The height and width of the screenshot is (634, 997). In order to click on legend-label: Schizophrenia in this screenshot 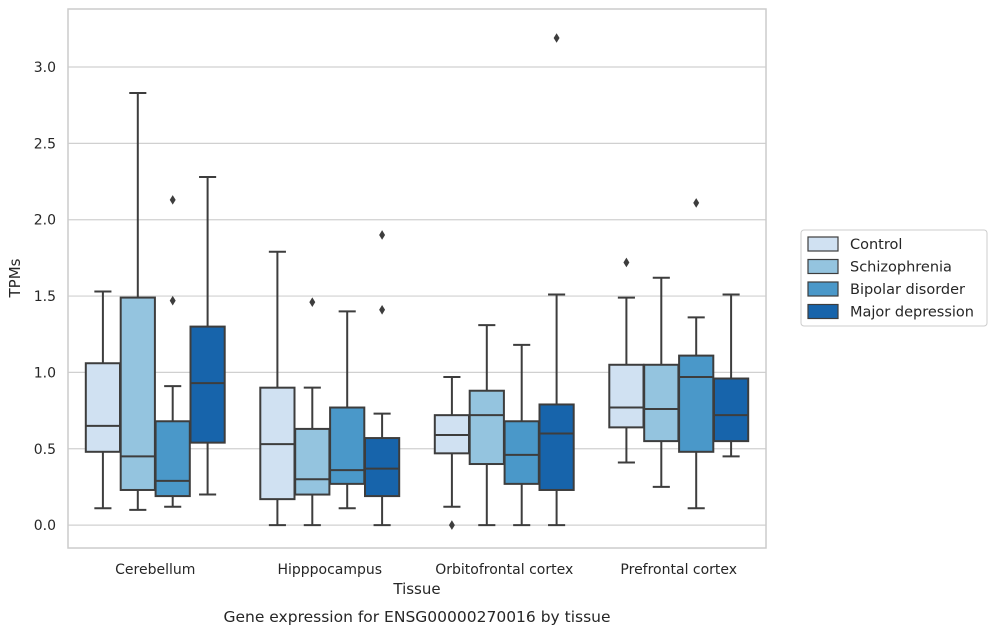, I will do `click(901, 268)`.